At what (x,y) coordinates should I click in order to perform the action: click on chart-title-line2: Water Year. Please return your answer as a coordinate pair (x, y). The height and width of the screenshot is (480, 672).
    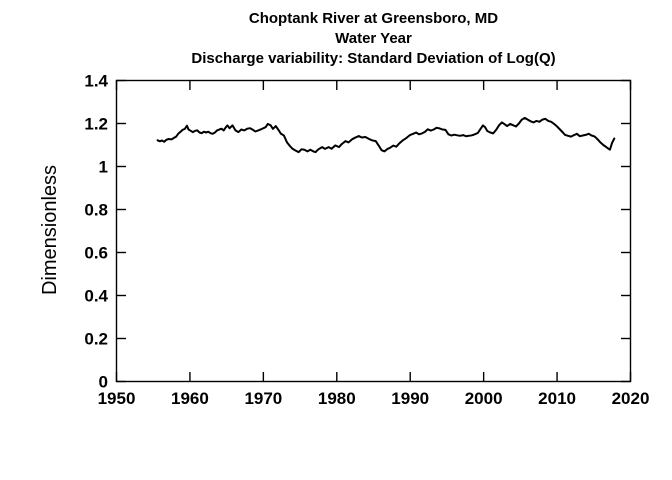
    Looking at the image, I should click on (373, 38).